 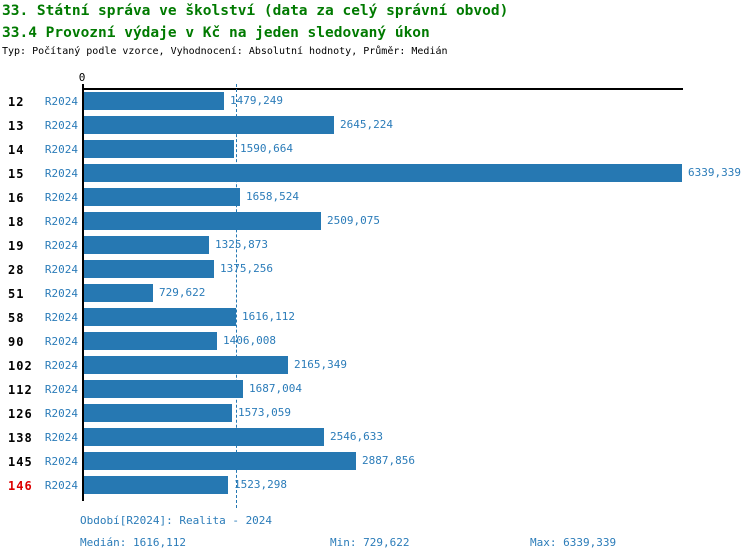 I want to click on row-category-label: 16, so click(x=16, y=198).